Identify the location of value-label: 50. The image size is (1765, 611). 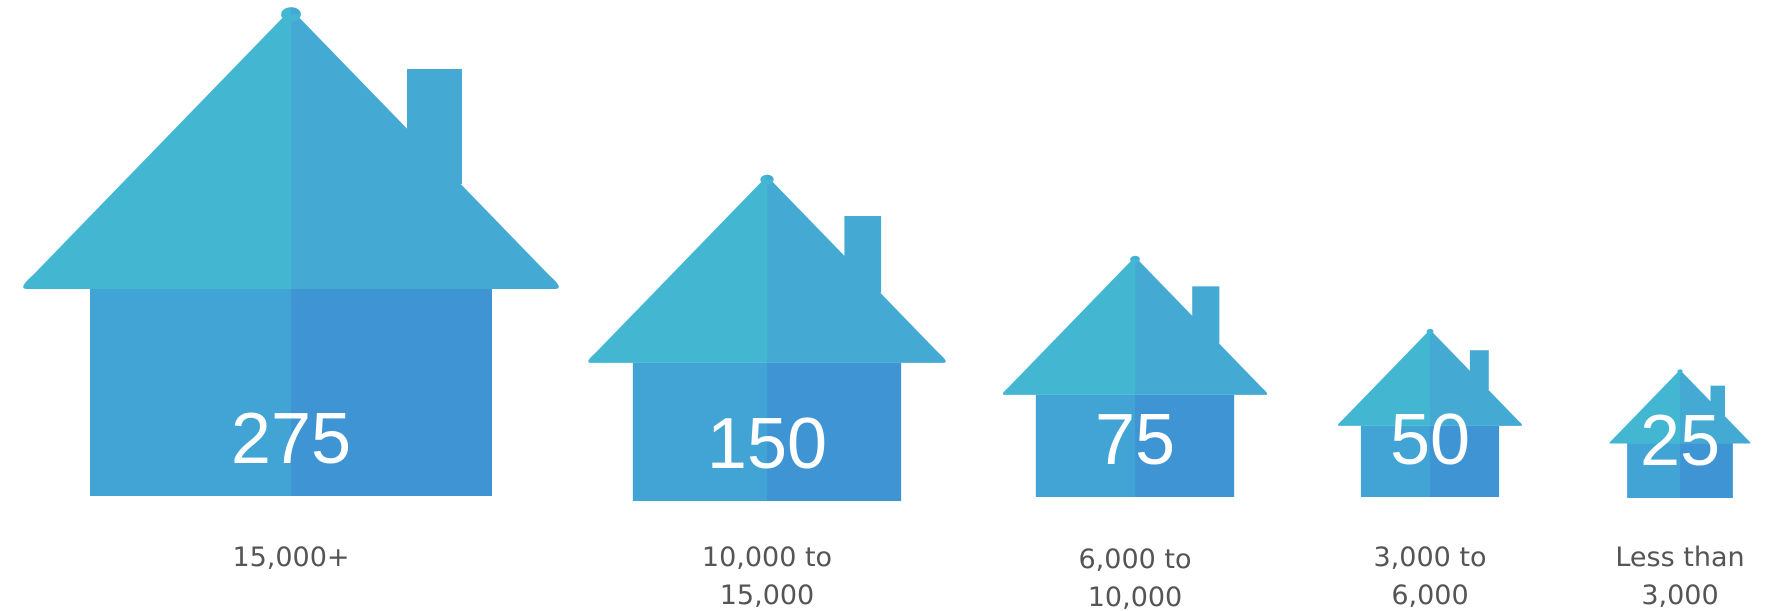
(1430, 440).